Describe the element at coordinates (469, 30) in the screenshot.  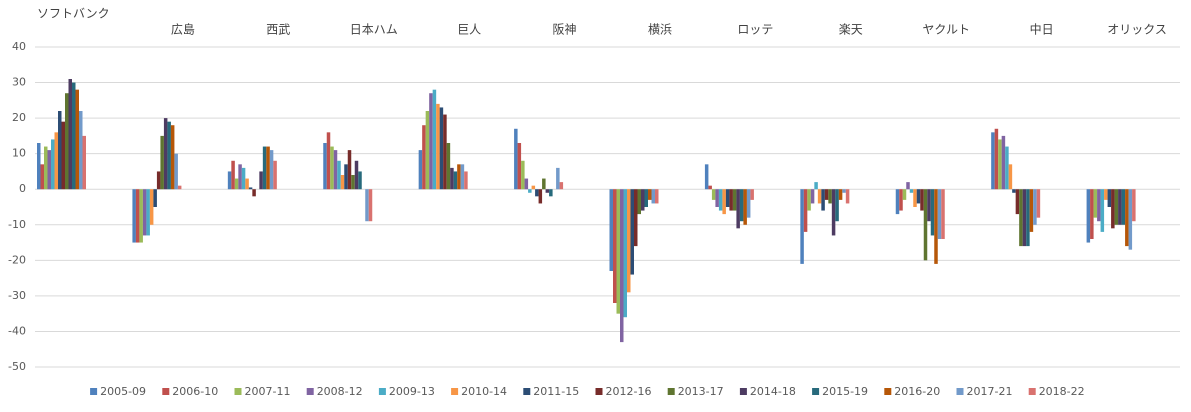
I see `category-label: 巨人` at that location.